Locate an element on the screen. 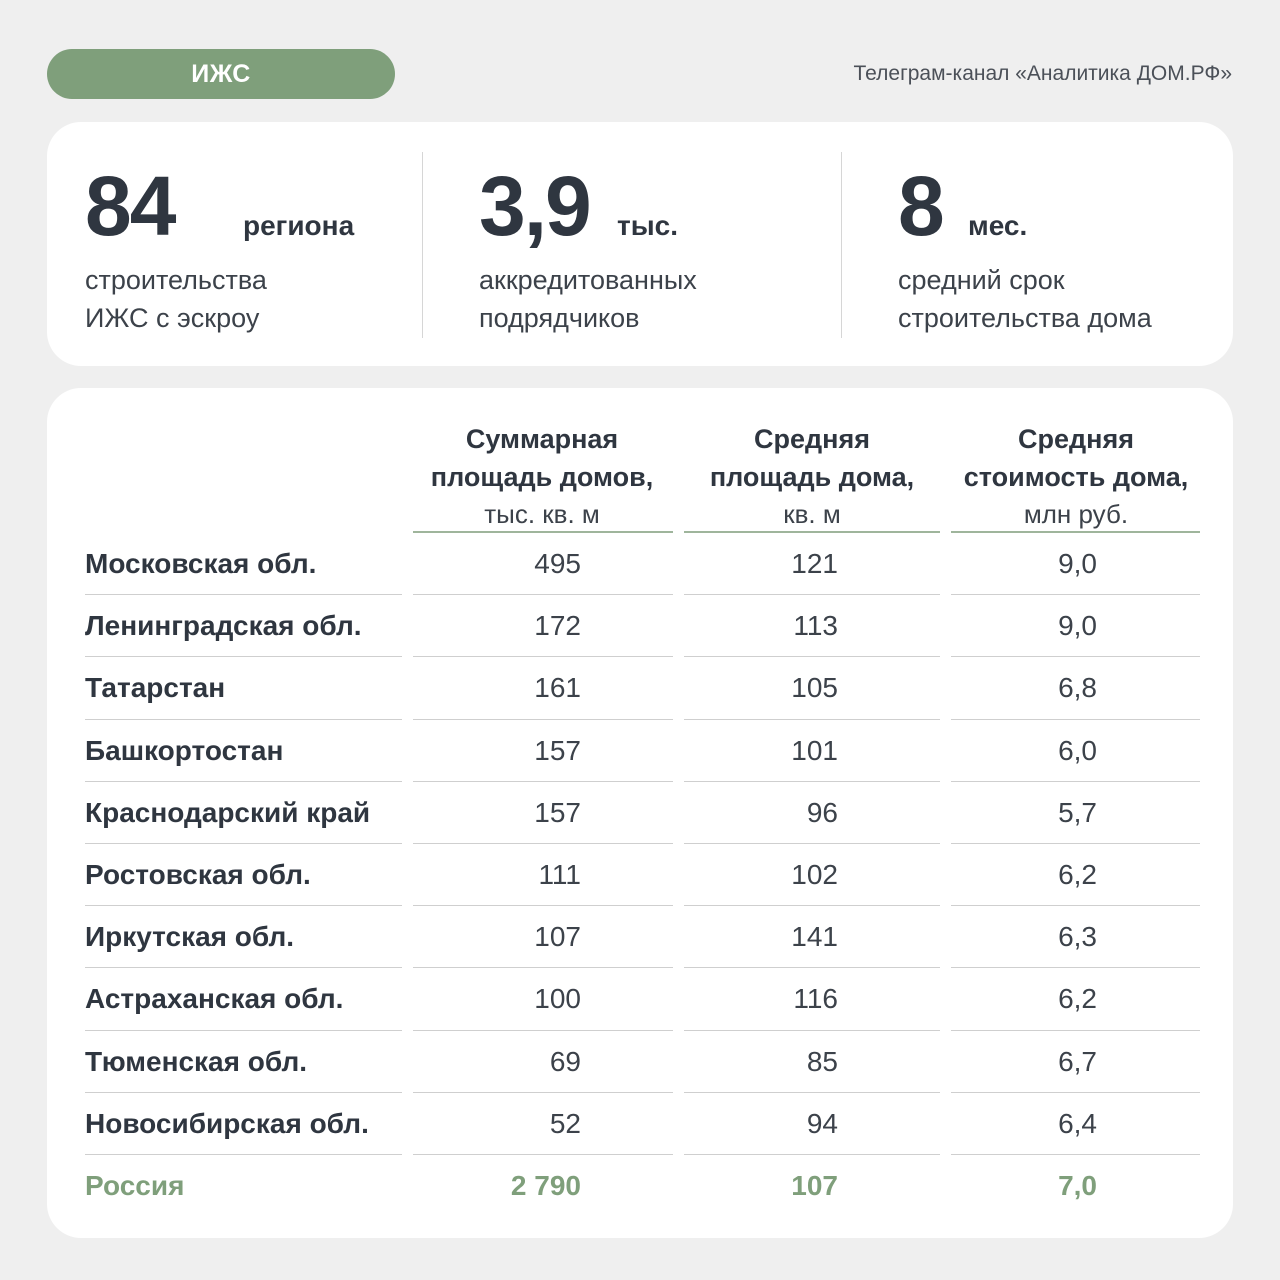  total-area-value: 111 is located at coordinates (559, 874).